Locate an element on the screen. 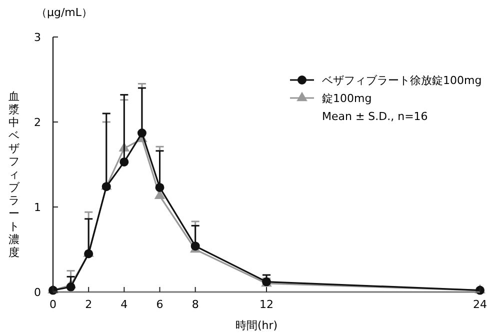  x-tick-label: 12 is located at coordinates (267, 304).